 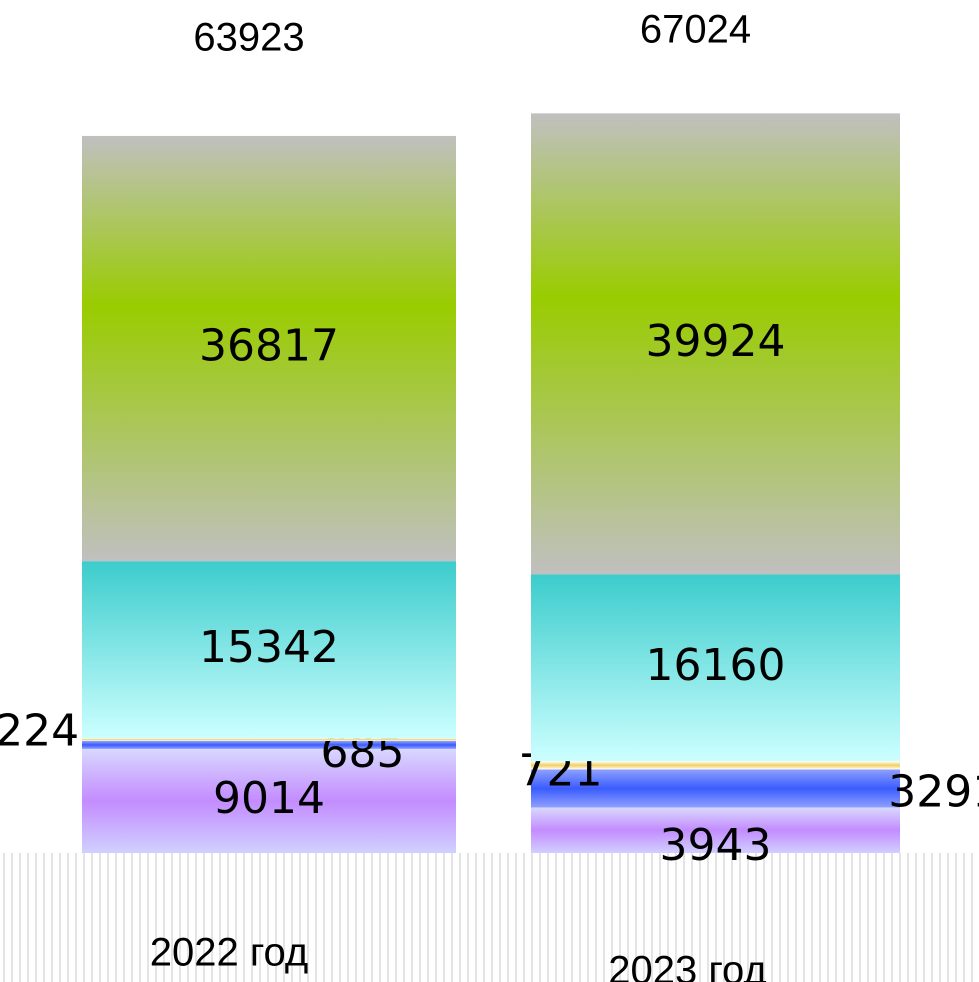 I want to click on data-label: 39924, so click(x=716, y=341).